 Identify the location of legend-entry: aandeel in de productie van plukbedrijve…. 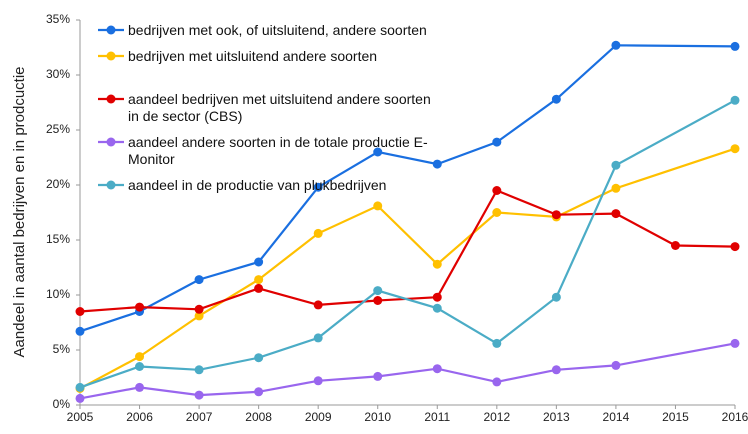
(268, 185).